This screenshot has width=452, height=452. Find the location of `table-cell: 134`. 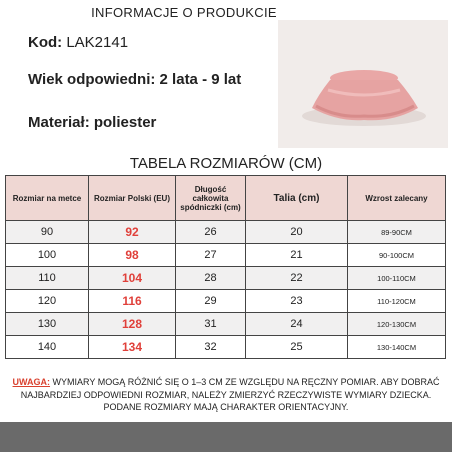

table-cell: 134 is located at coordinates (132, 347).